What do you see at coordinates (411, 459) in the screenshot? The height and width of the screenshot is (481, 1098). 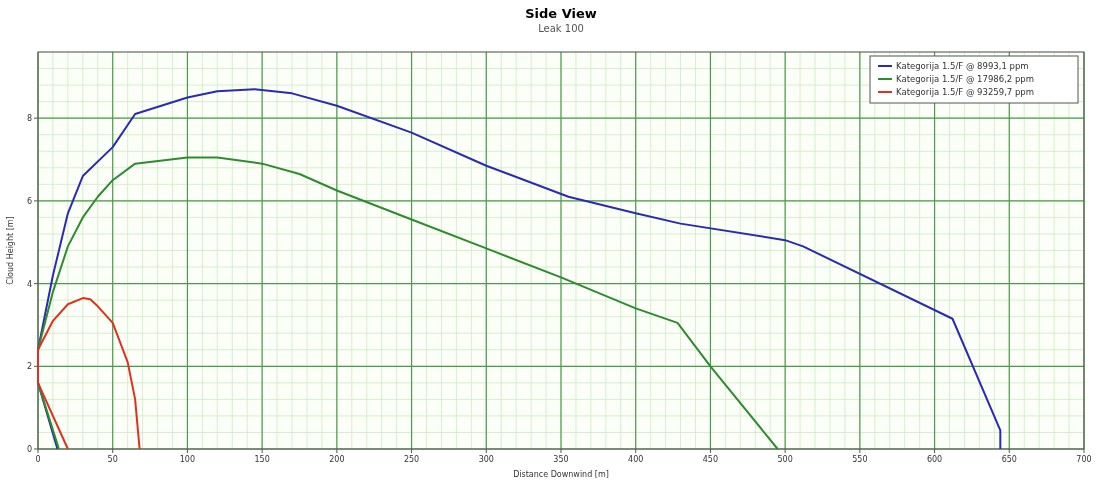 I see `x-tick-label: 250` at bounding box center [411, 459].